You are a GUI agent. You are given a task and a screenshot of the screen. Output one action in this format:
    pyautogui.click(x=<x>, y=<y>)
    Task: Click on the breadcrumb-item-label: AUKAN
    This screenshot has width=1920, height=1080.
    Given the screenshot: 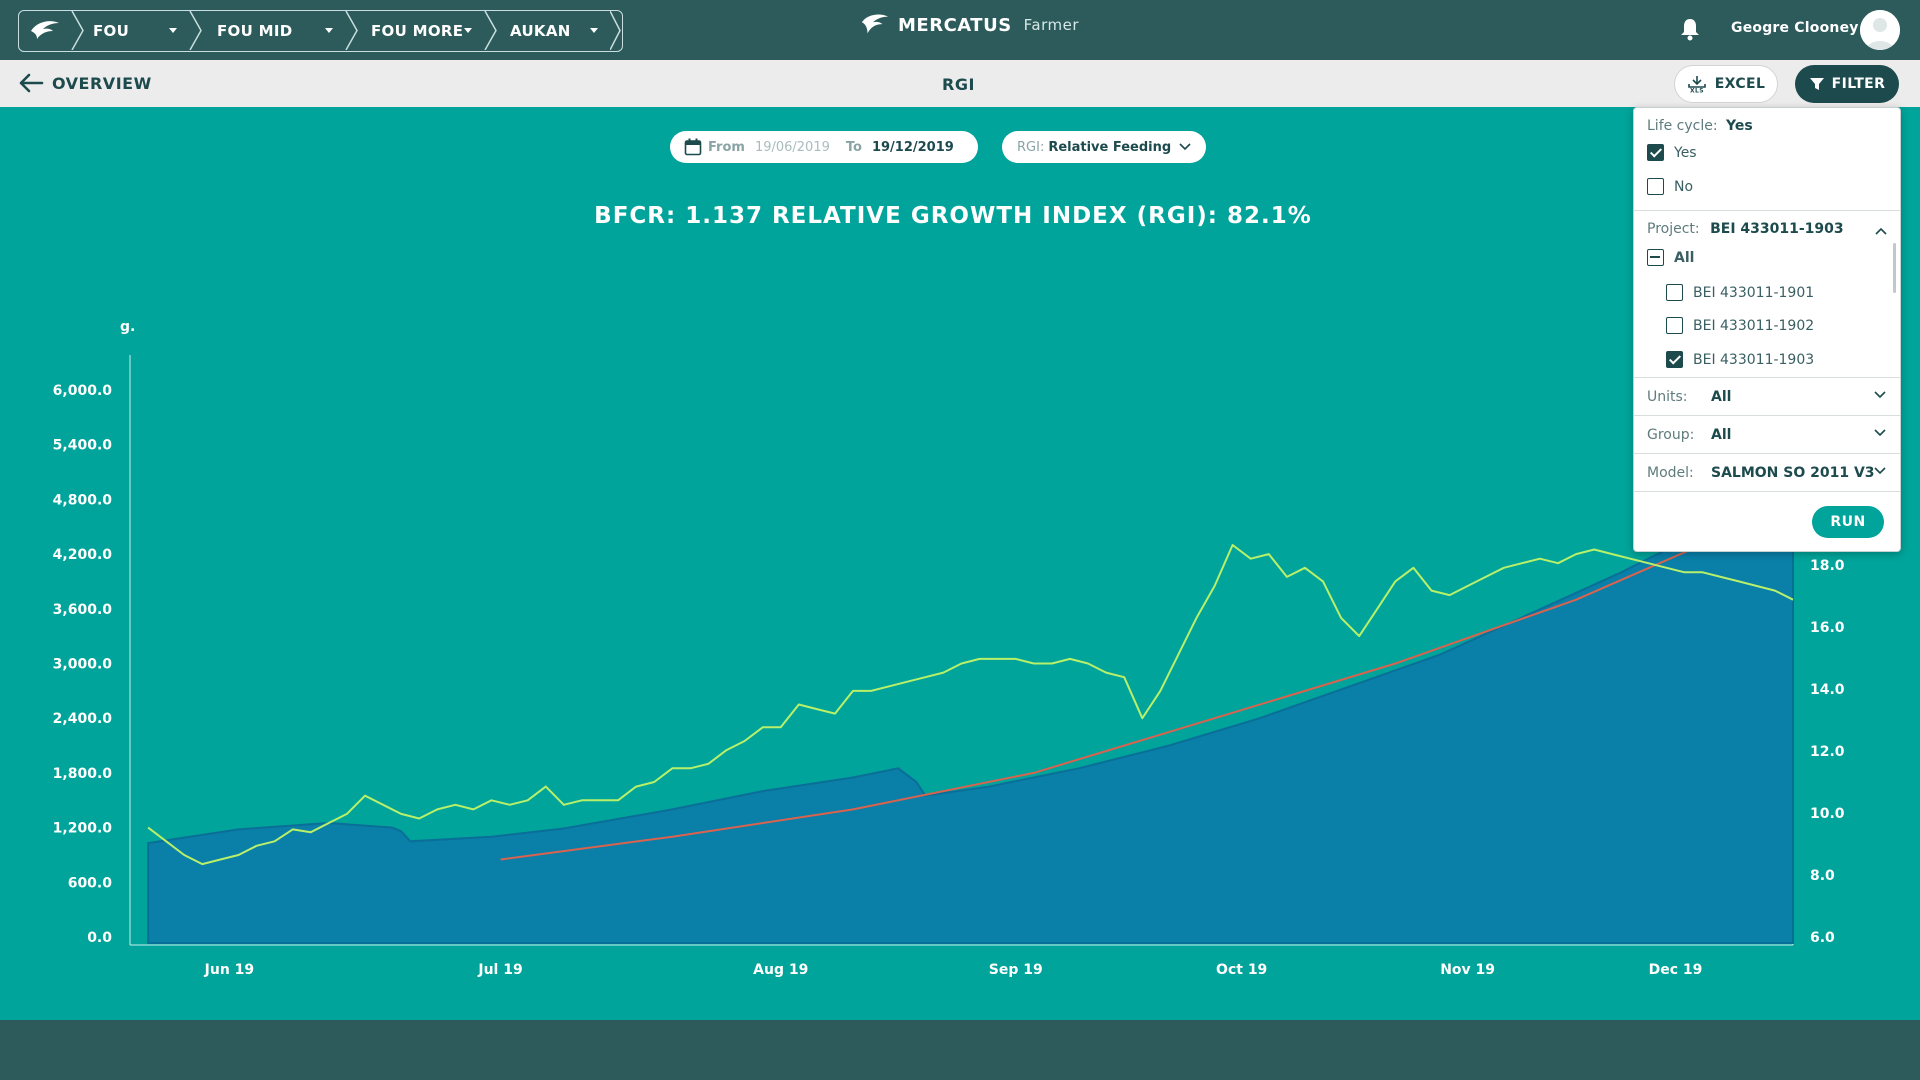 What is the action you would take?
    pyautogui.click(x=540, y=30)
    